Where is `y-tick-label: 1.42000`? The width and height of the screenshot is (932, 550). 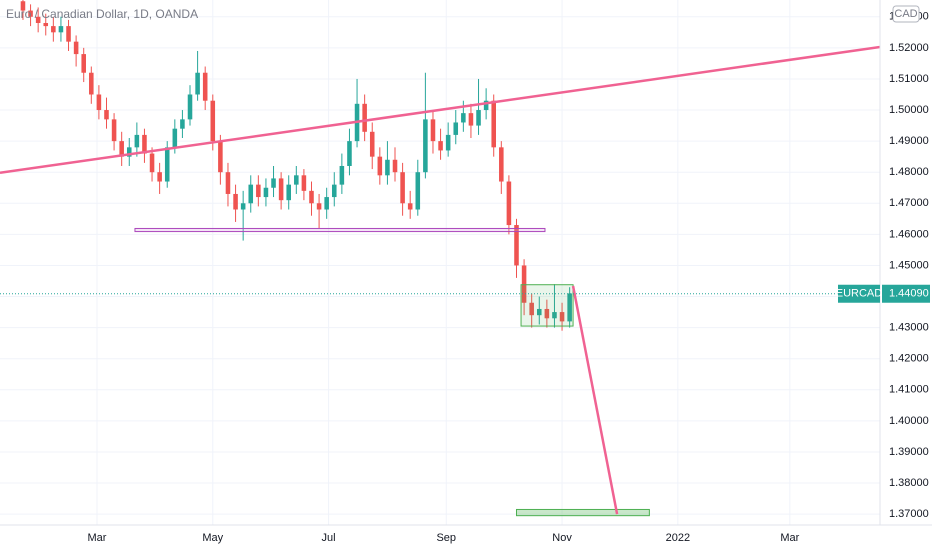 y-tick-label: 1.42000 is located at coordinates (909, 359).